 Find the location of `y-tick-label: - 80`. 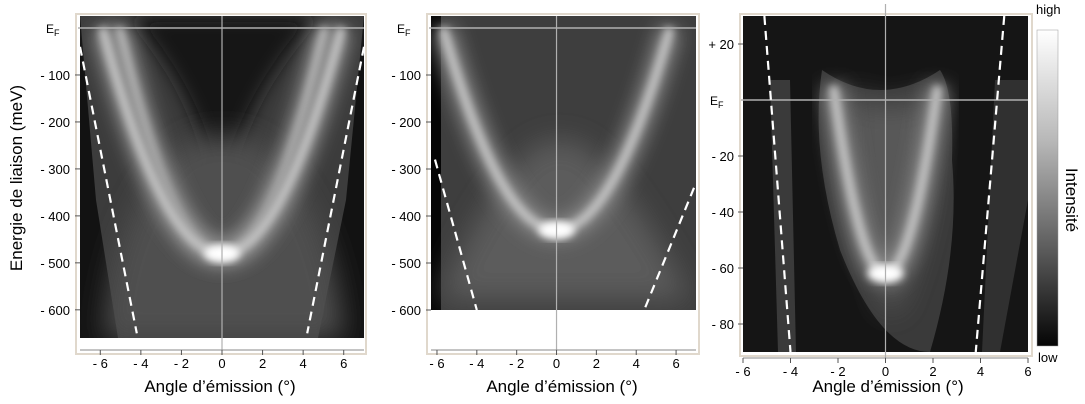

y-tick-label: - 80 is located at coordinates (723, 324).